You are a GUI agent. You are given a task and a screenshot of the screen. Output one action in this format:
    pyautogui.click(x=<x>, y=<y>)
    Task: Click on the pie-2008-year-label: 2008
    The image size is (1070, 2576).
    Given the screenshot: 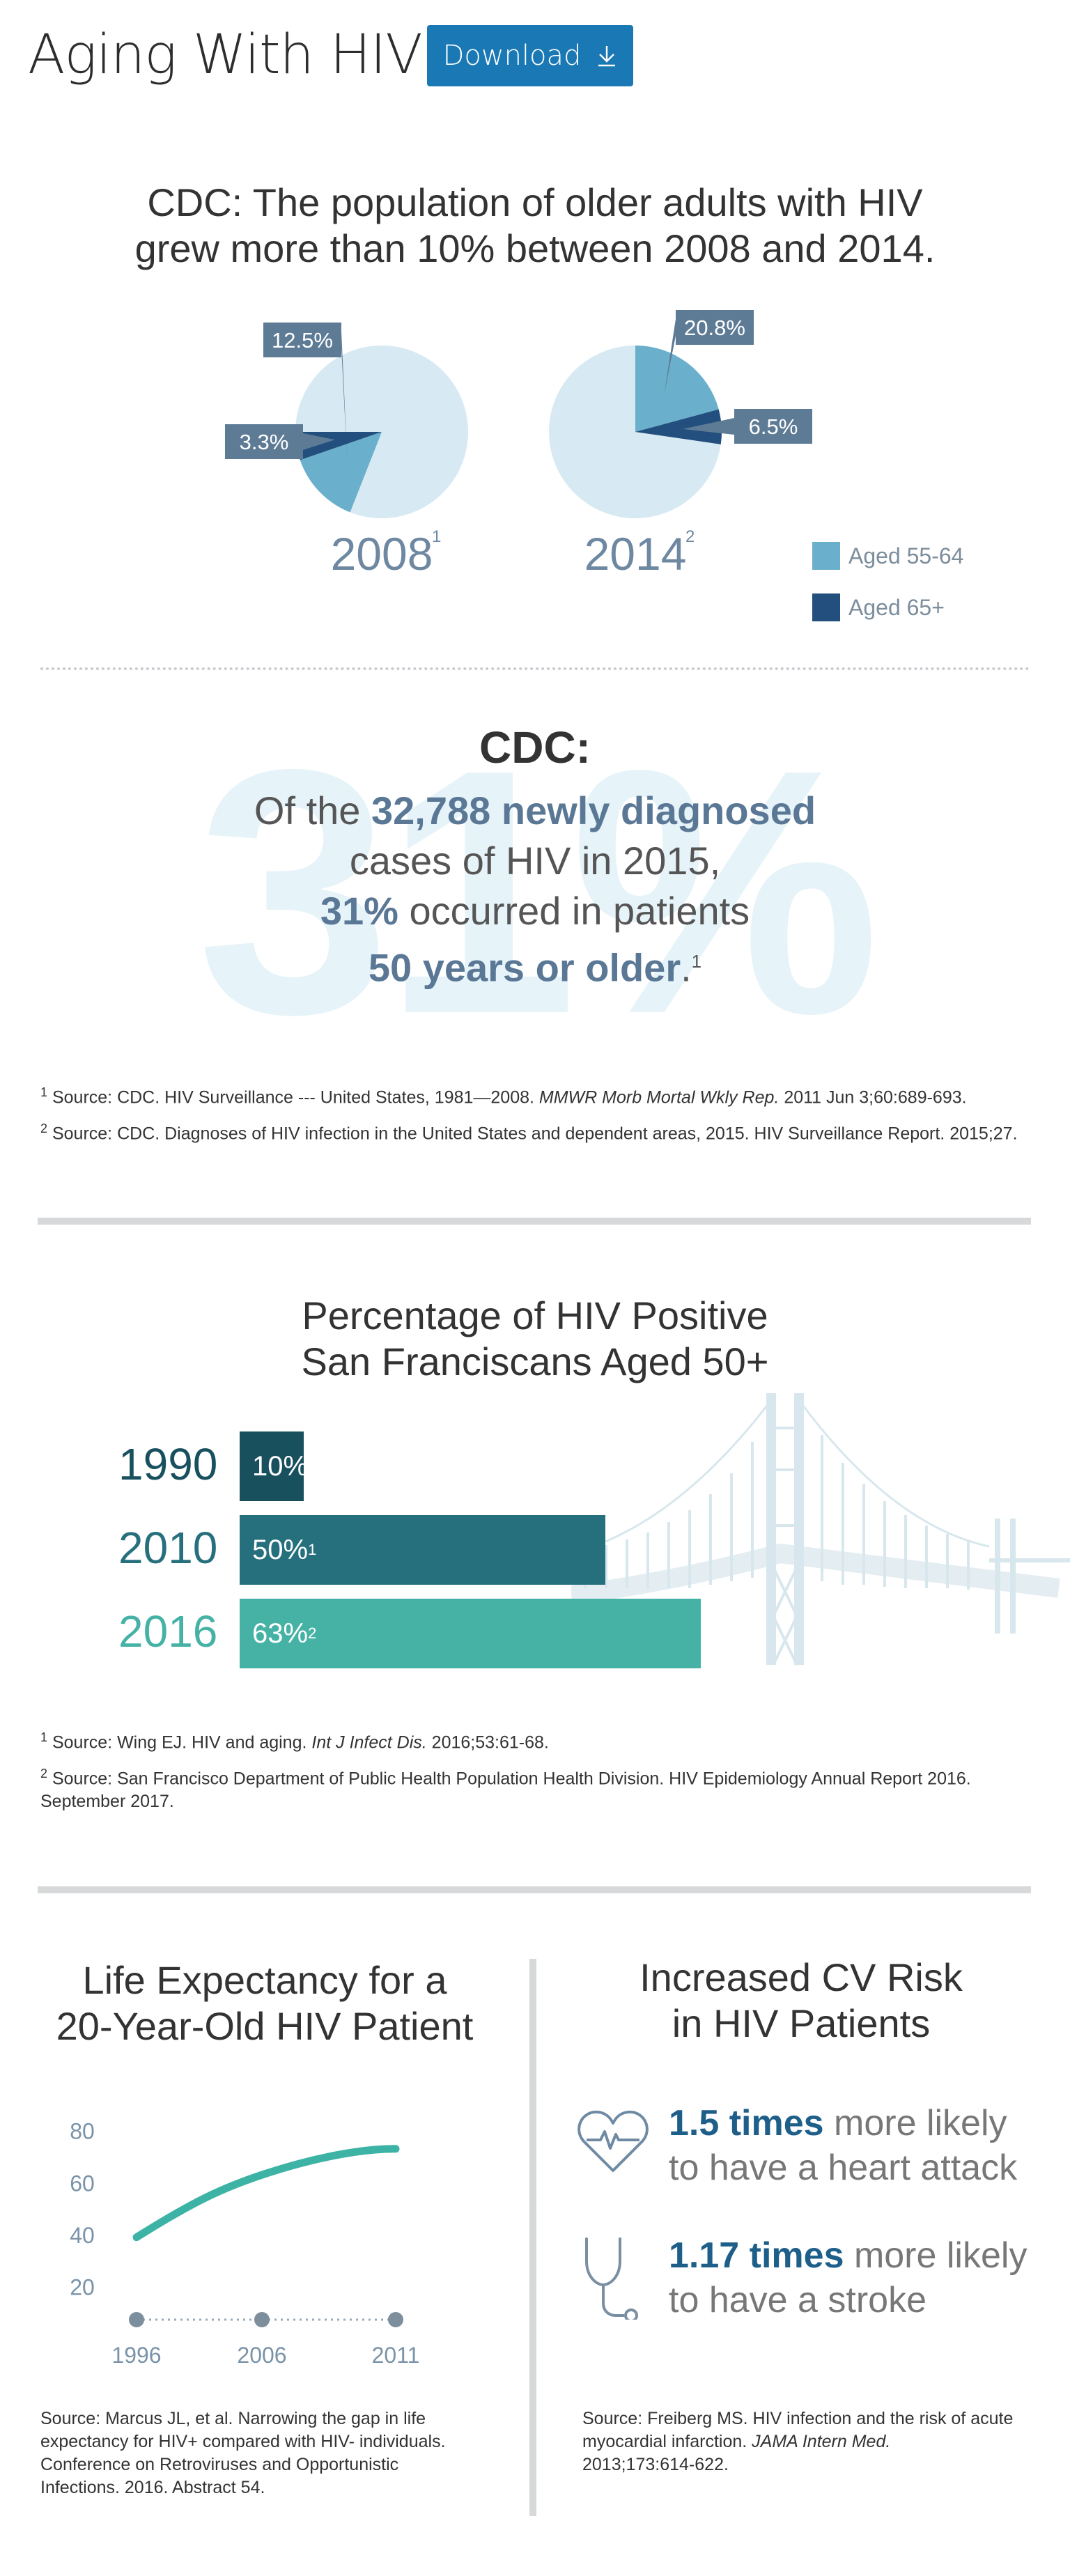 What is the action you would take?
    pyautogui.click(x=382, y=554)
    